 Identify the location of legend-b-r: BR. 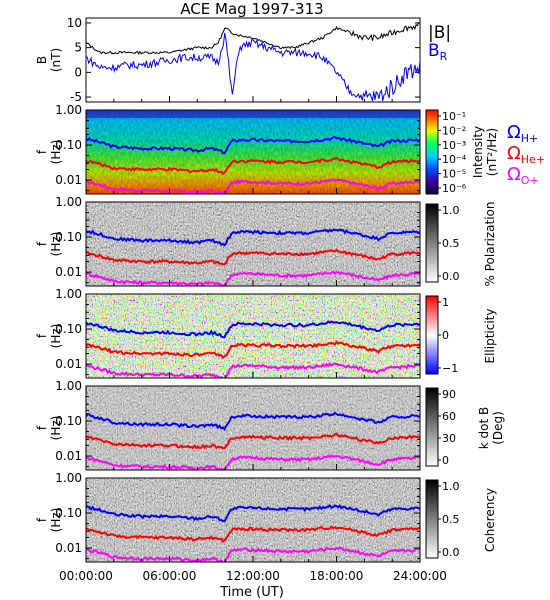
(438, 52).